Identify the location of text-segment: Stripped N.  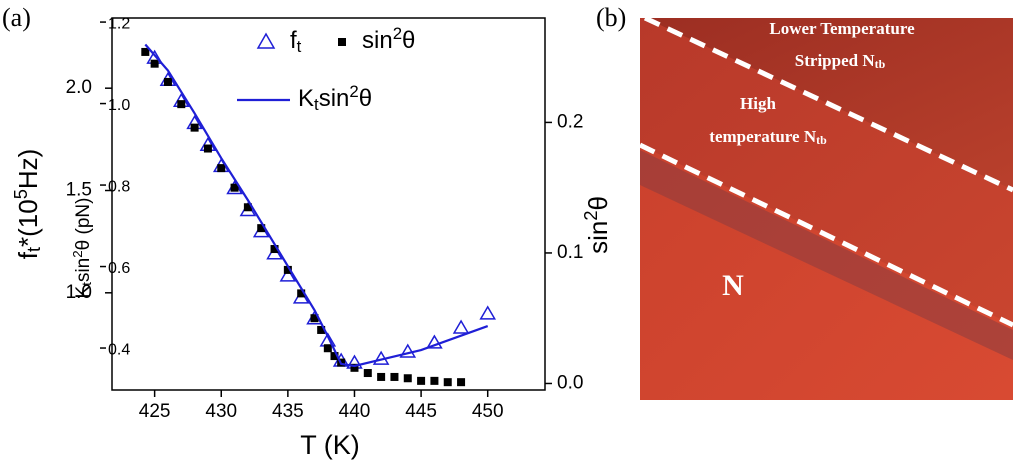
(835, 60).